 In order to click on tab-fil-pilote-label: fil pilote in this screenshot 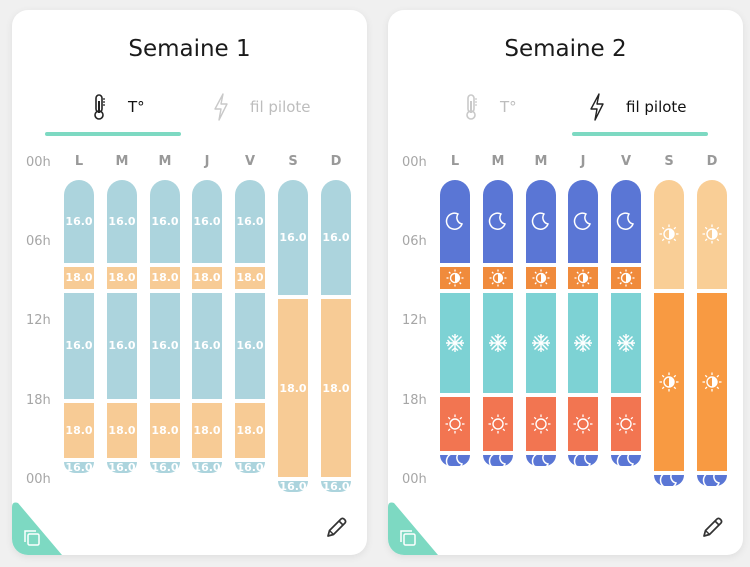, I will do `click(280, 107)`.